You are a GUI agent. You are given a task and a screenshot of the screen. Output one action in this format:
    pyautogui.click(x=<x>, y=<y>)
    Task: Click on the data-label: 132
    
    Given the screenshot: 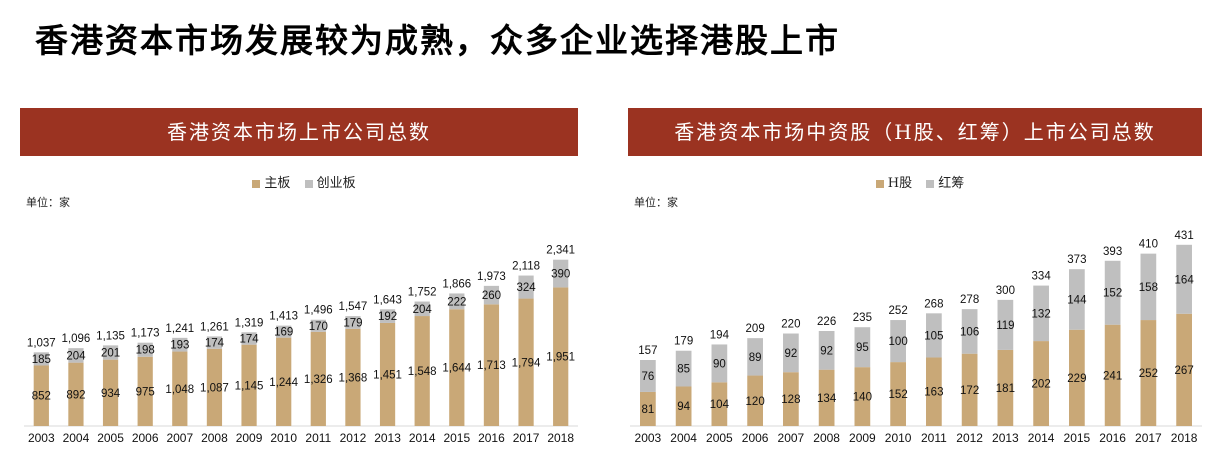 What is the action you would take?
    pyautogui.click(x=1041, y=314)
    